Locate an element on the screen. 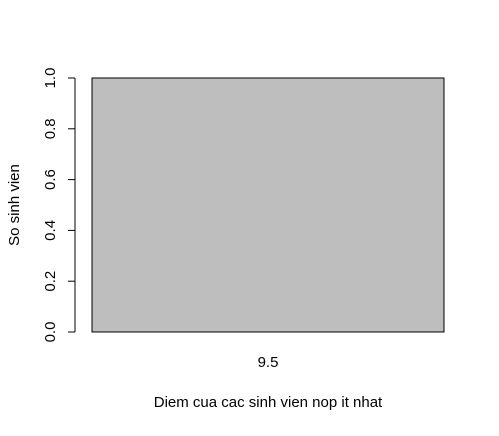 The image size is (499, 436). y-tick-label: 0.4 is located at coordinates (50, 230).